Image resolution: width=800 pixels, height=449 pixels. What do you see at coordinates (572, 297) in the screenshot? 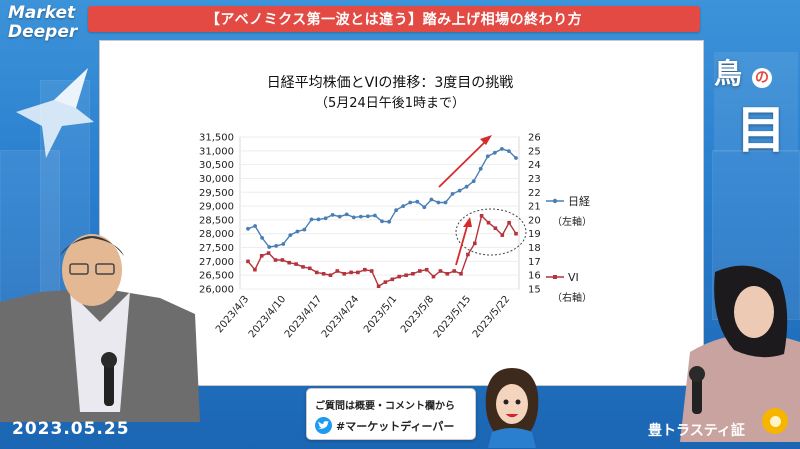
I see `legend-axis-note: （右軸）` at bounding box center [572, 297].